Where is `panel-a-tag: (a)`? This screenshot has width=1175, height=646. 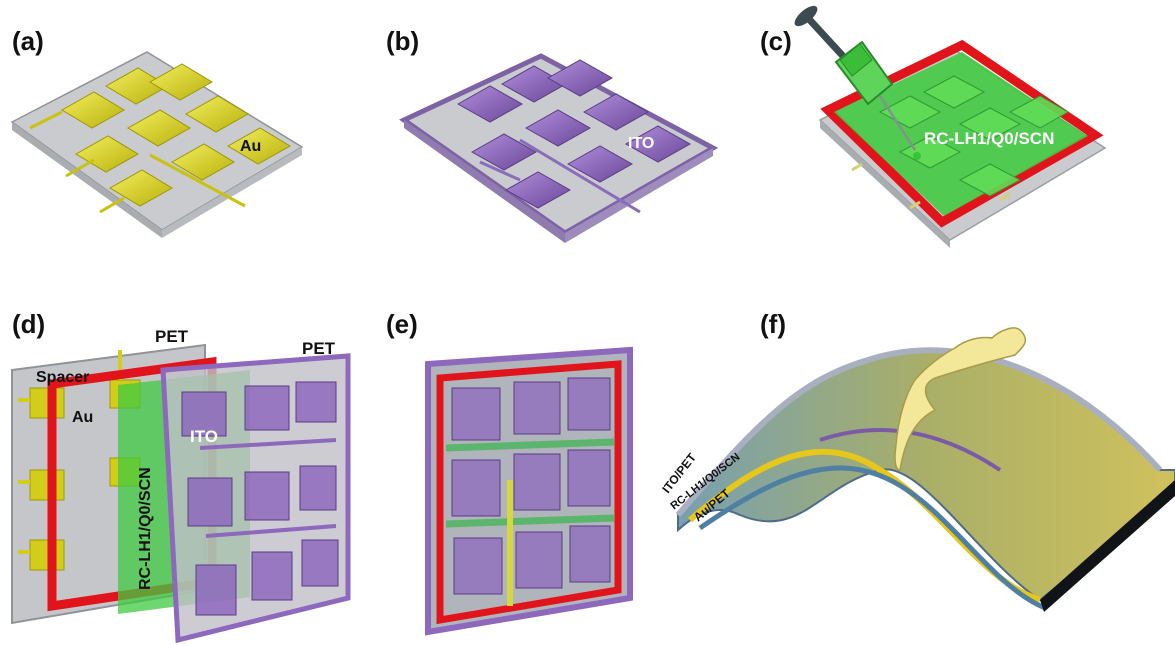
panel-a-tag: (a) is located at coordinates (28, 41).